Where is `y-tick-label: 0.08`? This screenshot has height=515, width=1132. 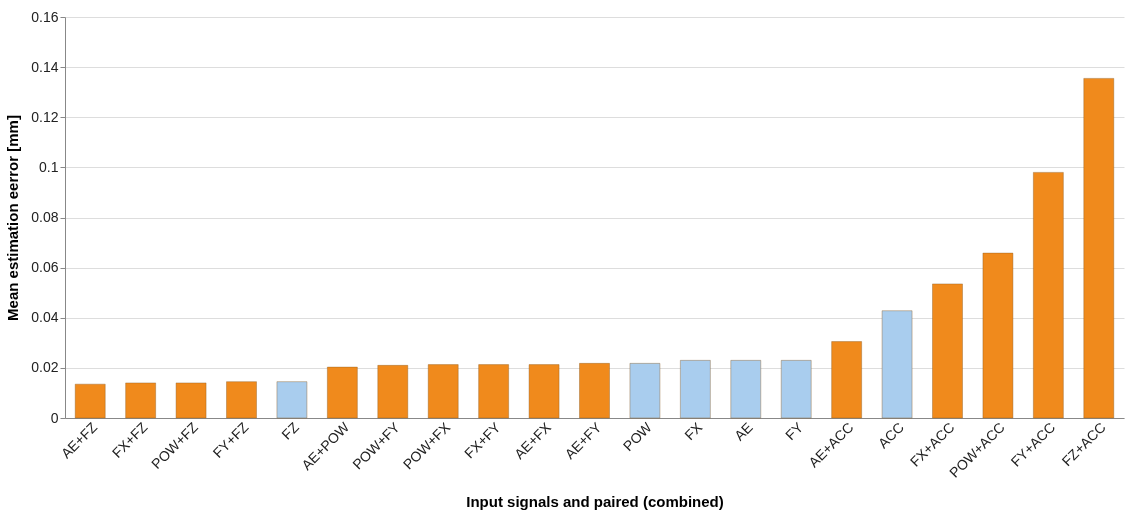 y-tick-label: 0.08 is located at coordinates (45, 217).